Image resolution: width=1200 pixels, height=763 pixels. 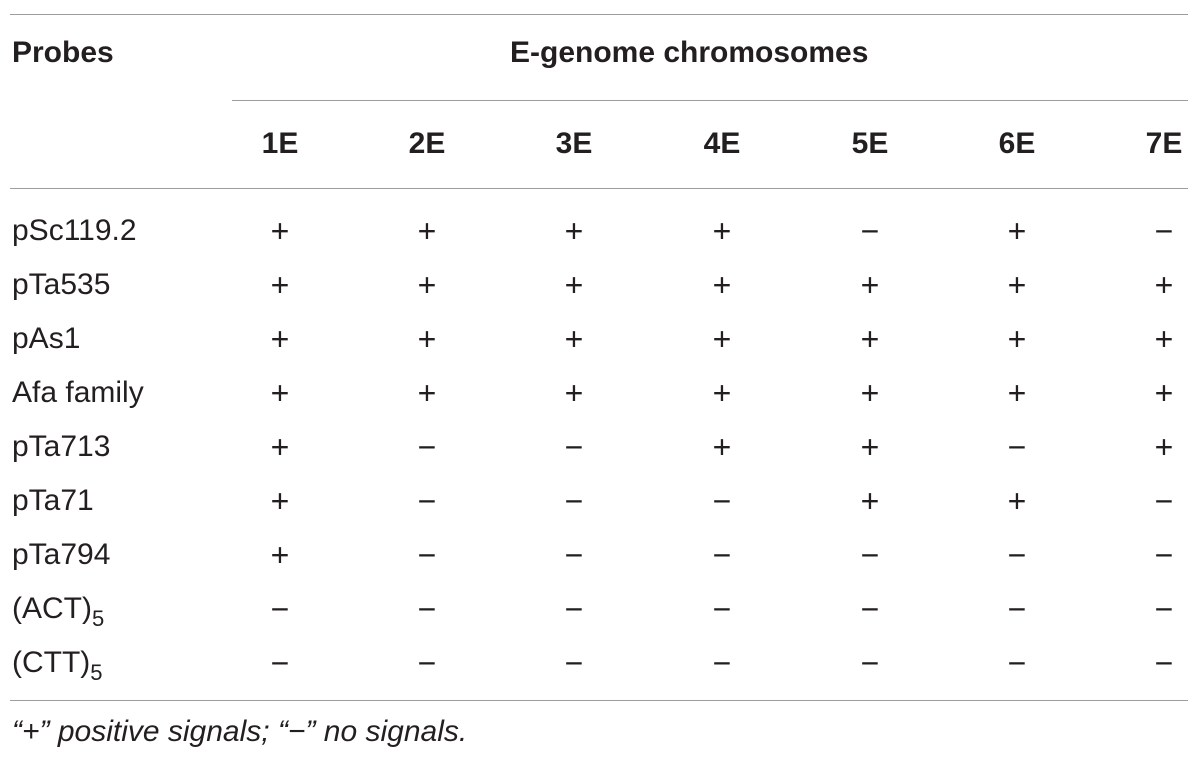 I want to click on column-header-5e: 5E, so click(x=870, y=143).